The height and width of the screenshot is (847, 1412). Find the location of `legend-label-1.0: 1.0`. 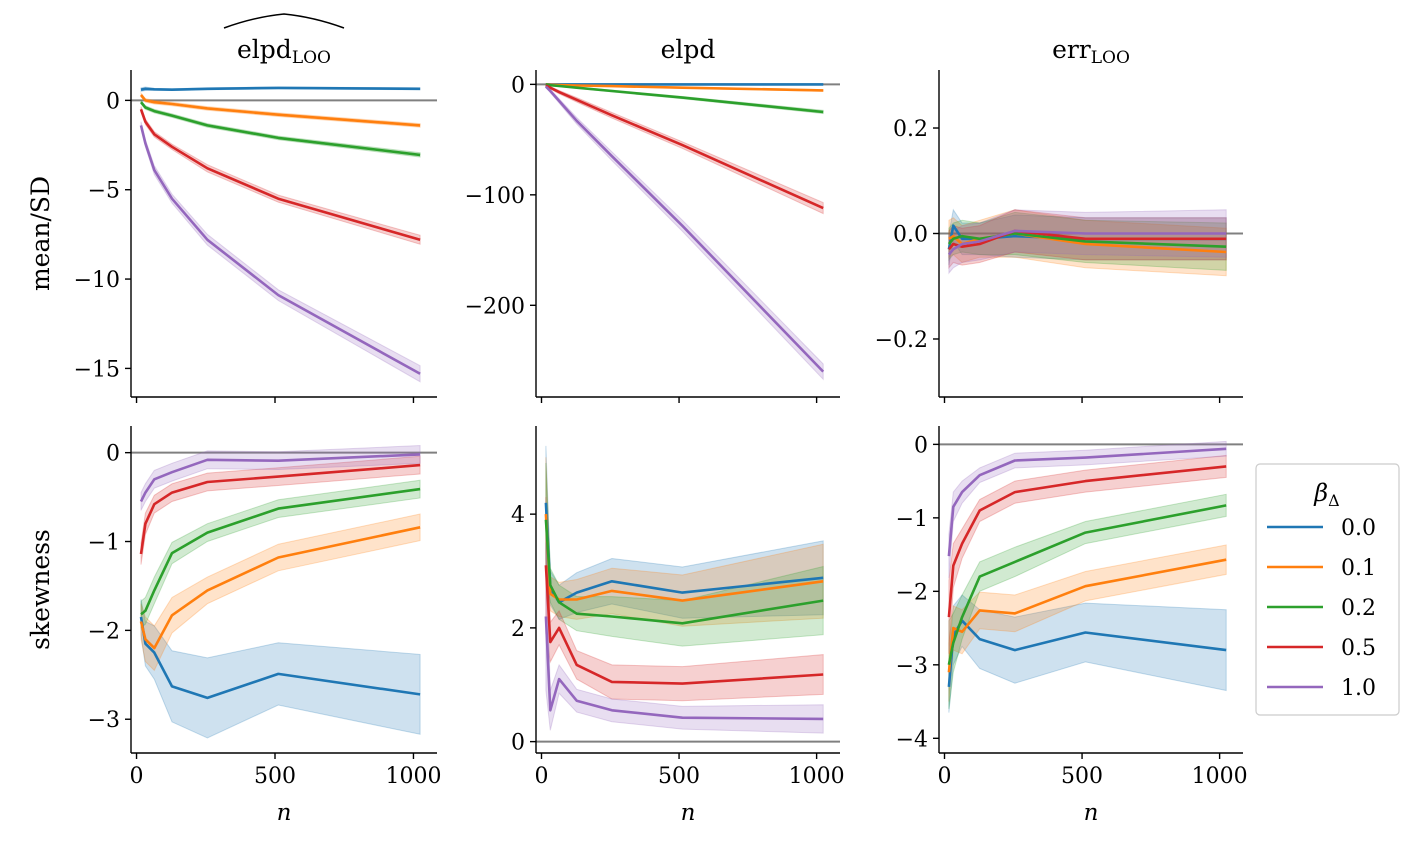

legend-label-1.0: 1.0 is located at coordinates (1358, 688).